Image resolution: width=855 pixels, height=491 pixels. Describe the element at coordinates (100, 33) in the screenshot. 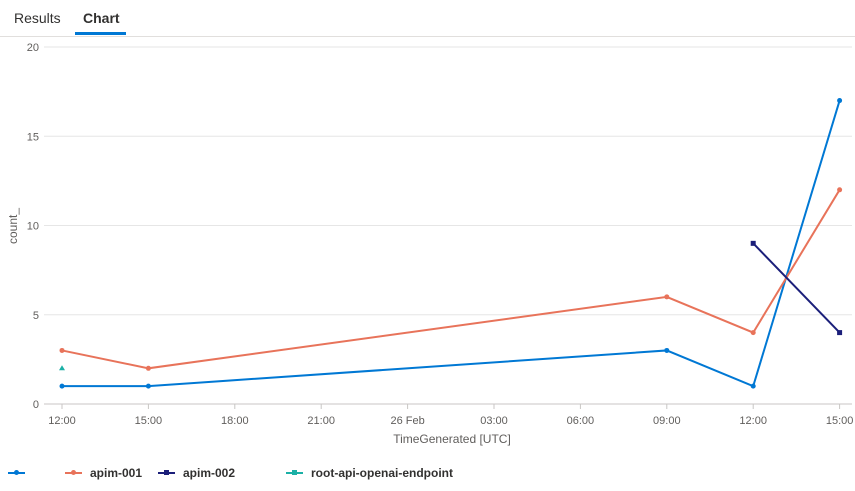

I see `active-tab-indicator` at that location.